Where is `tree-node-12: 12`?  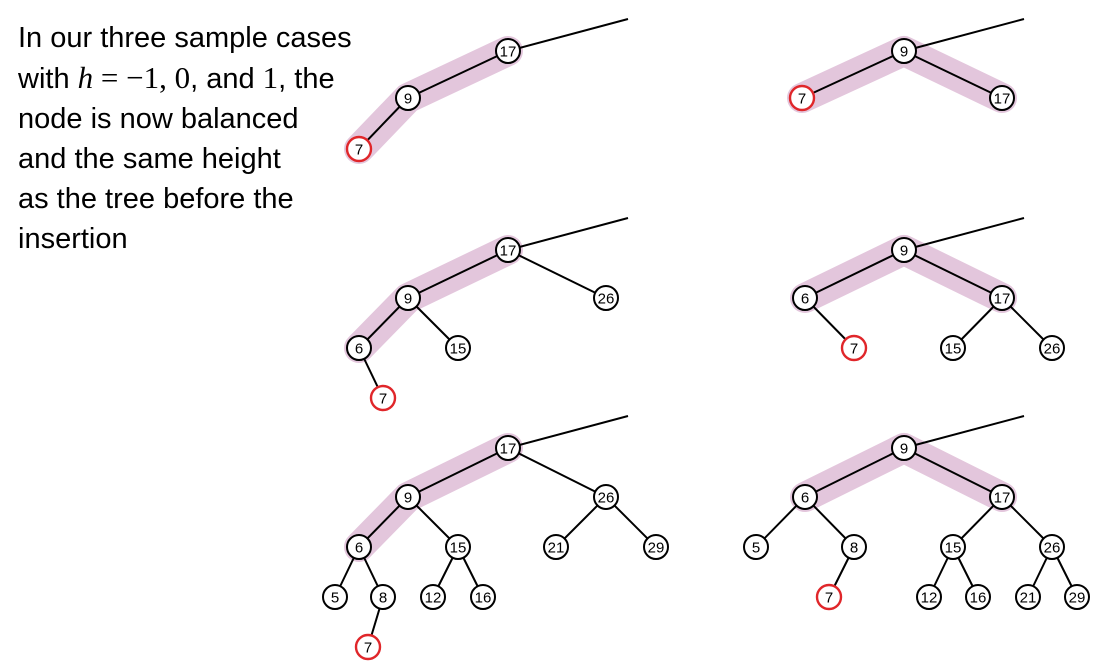 tree-node-12: 12 is located at coordinates (433, 597).